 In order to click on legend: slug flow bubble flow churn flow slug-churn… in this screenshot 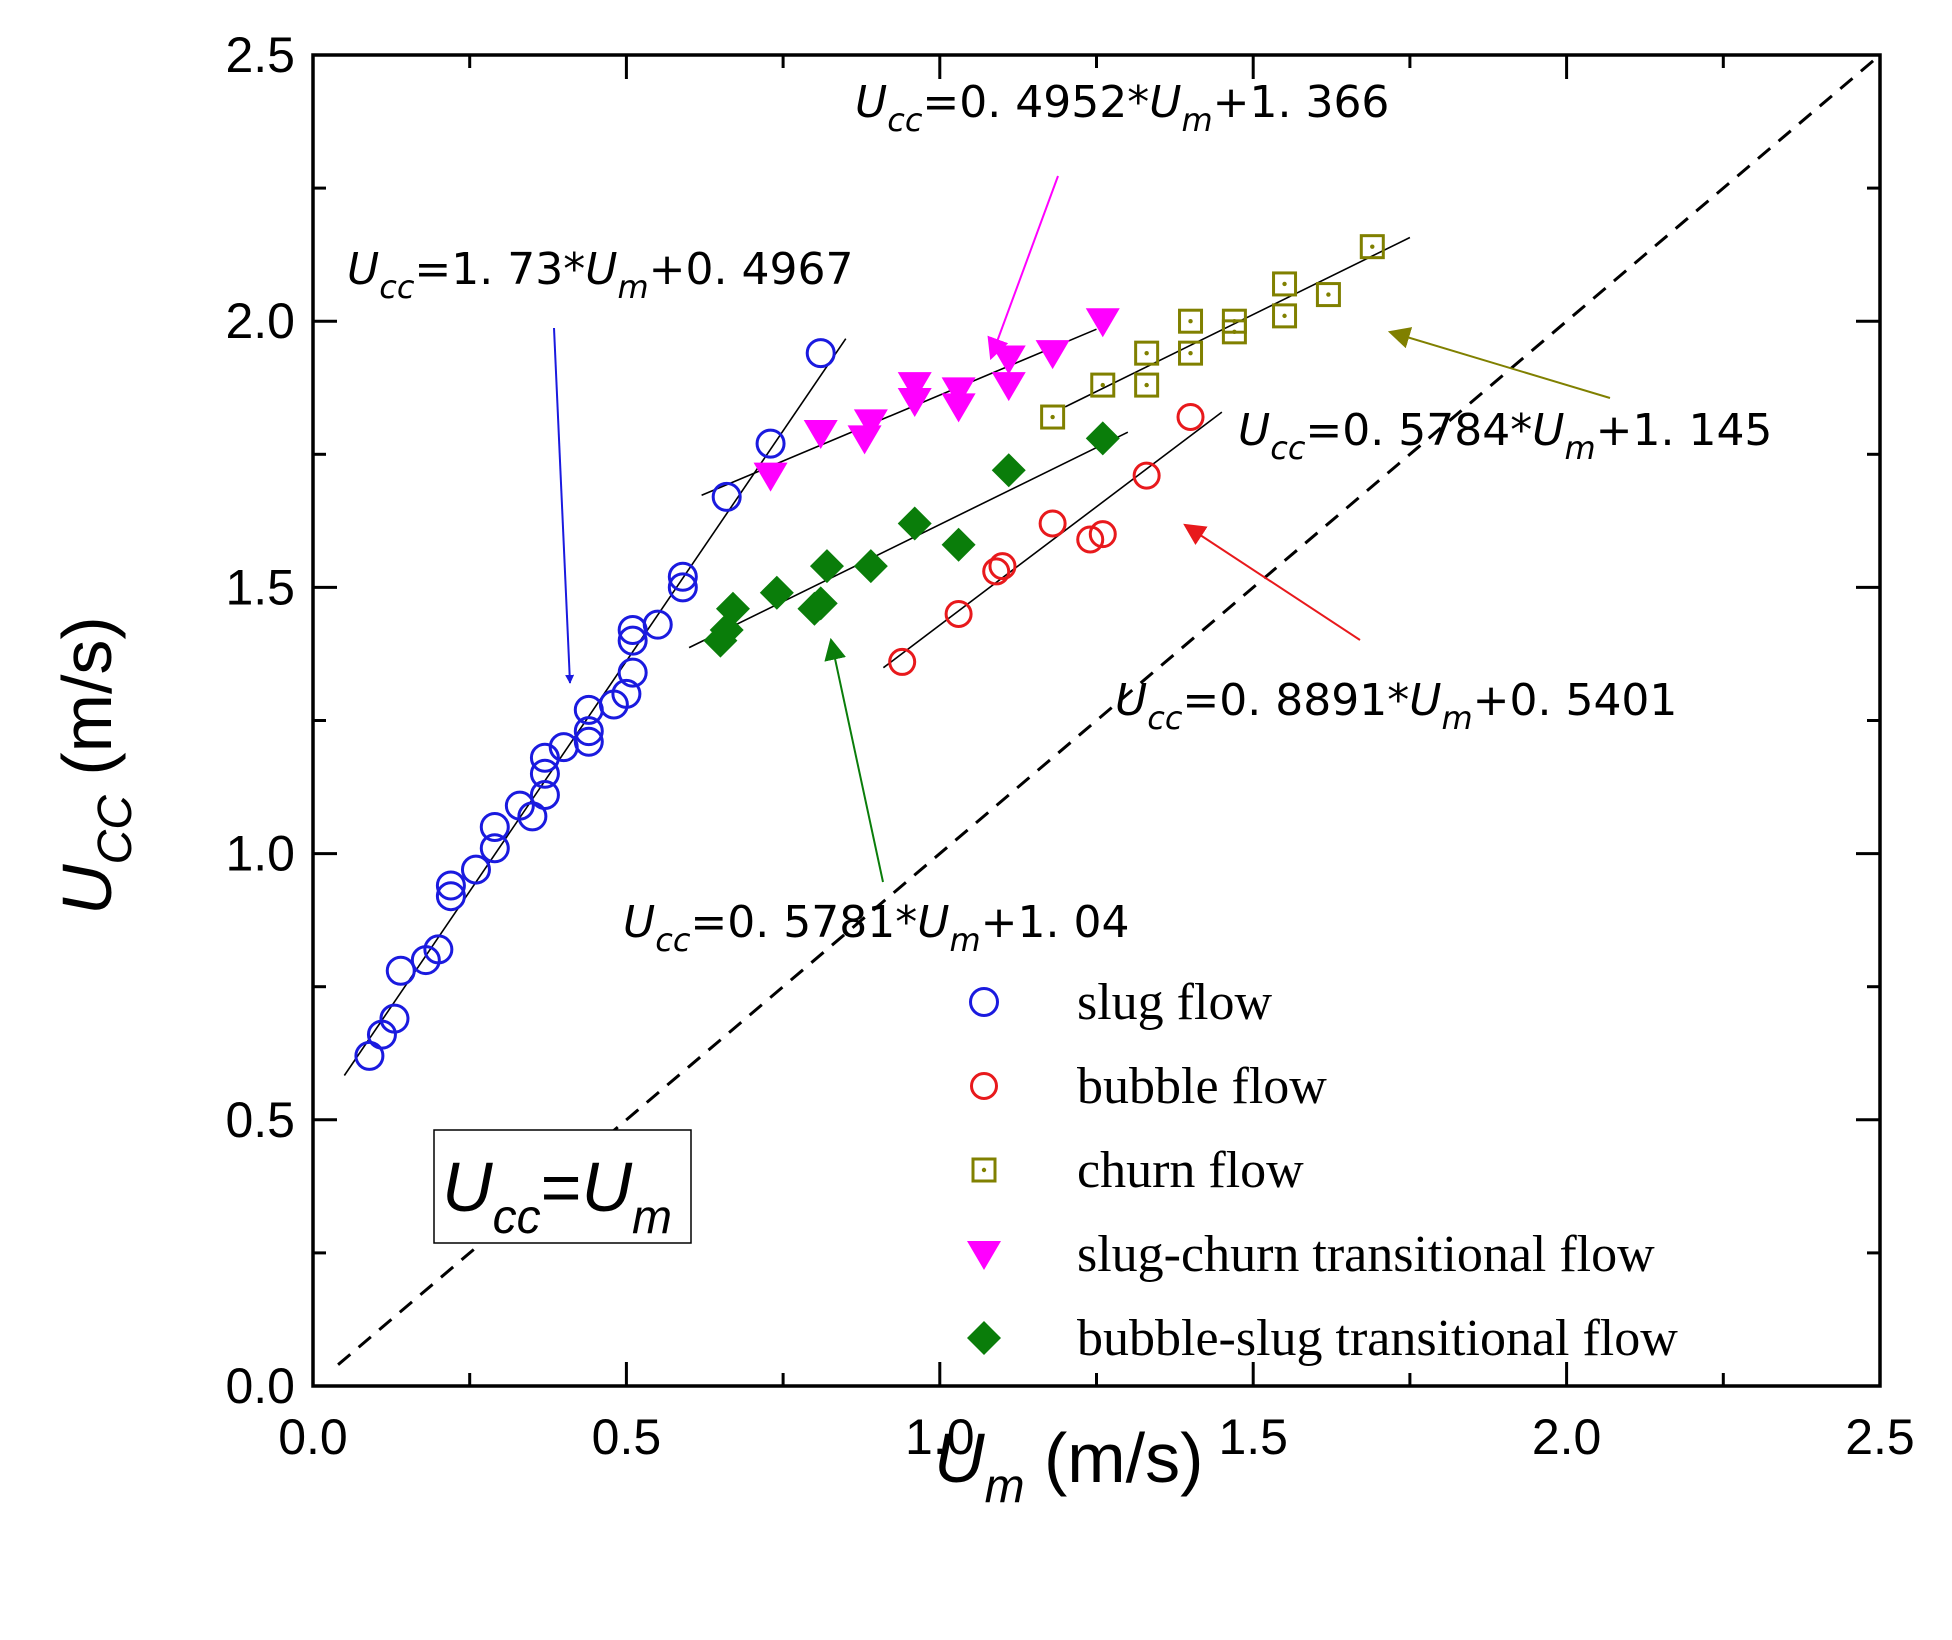, I will do `click(1322, 1170)`.